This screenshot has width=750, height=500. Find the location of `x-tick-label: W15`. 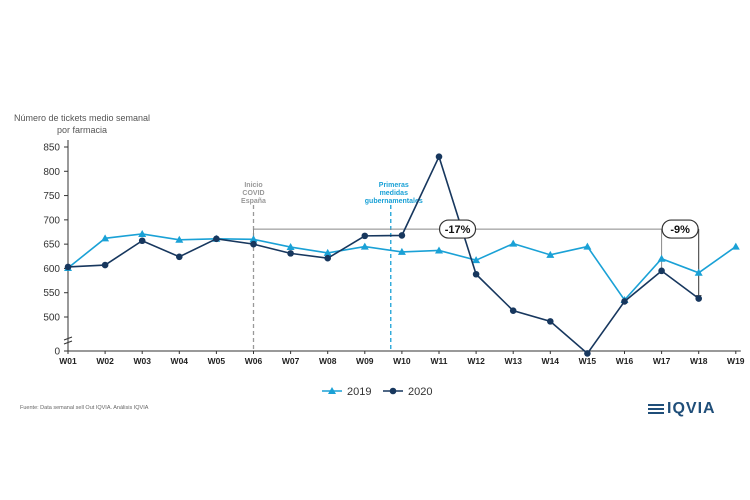

x-tick-label: W15 is located at coordinates (588, 361).